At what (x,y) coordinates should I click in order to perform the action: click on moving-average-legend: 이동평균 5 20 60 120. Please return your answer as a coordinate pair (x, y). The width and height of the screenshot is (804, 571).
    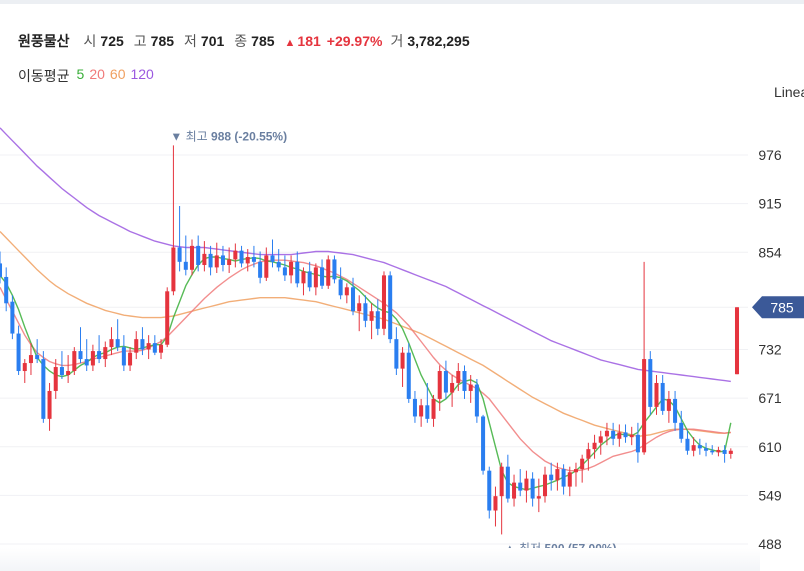
    Looking at the image, I should click on (86, 76).